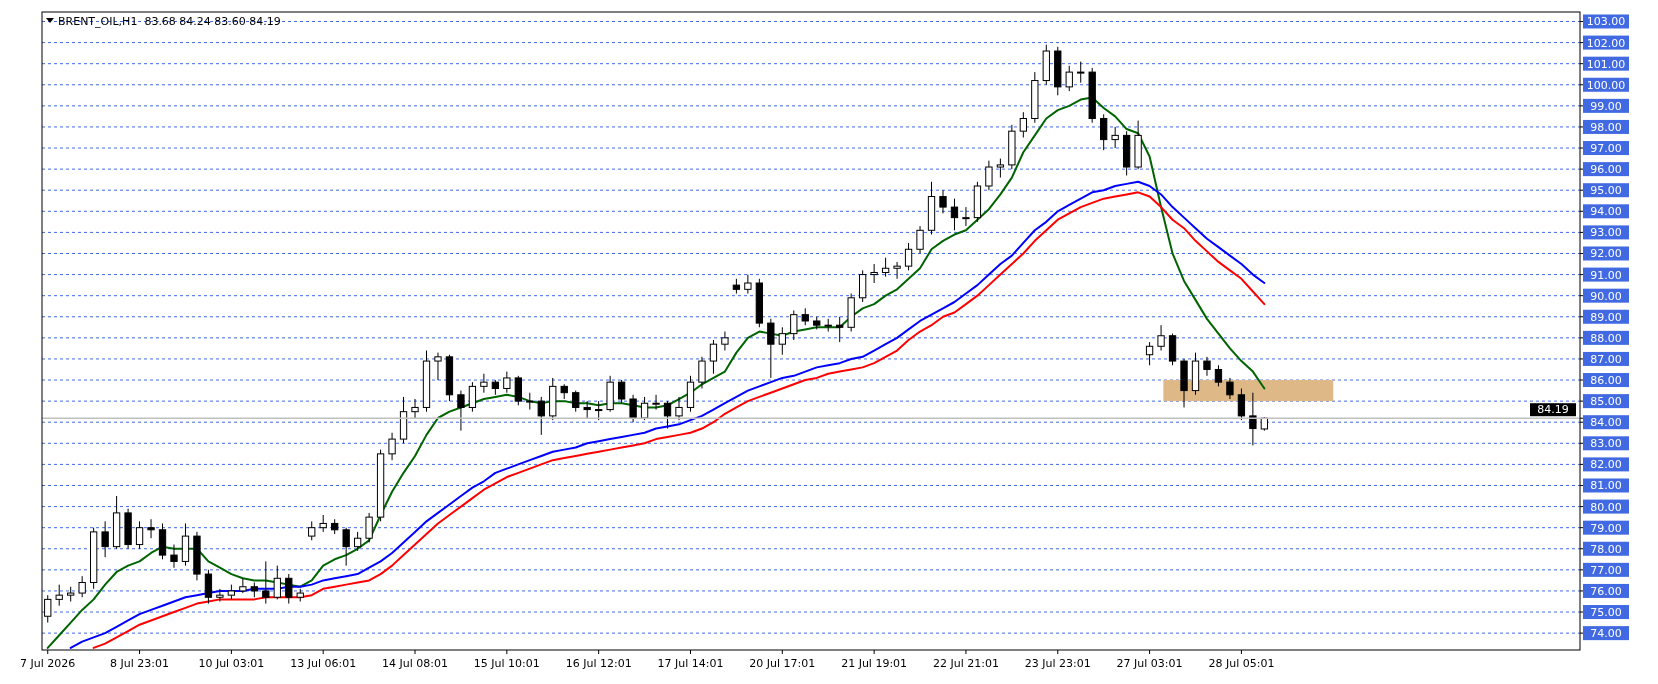 The image size is (1658, 684). What do you see at coordinates (690, 663) in the screenshot?
I see `x-tick-label: 17 Jul 14:01` at bounding box center [690, 663].